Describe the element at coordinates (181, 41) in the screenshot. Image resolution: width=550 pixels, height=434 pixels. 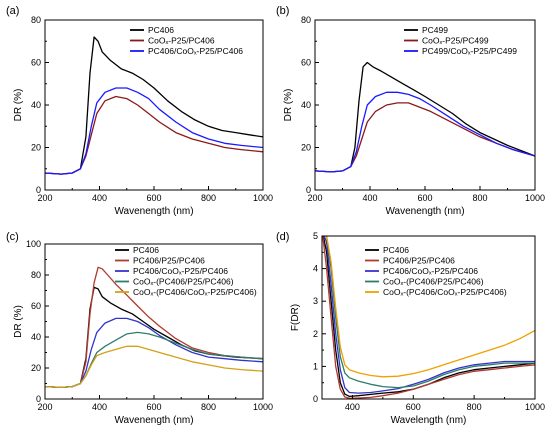
I see `legend-entry: CoOₓ-P25/PC406` at that location.